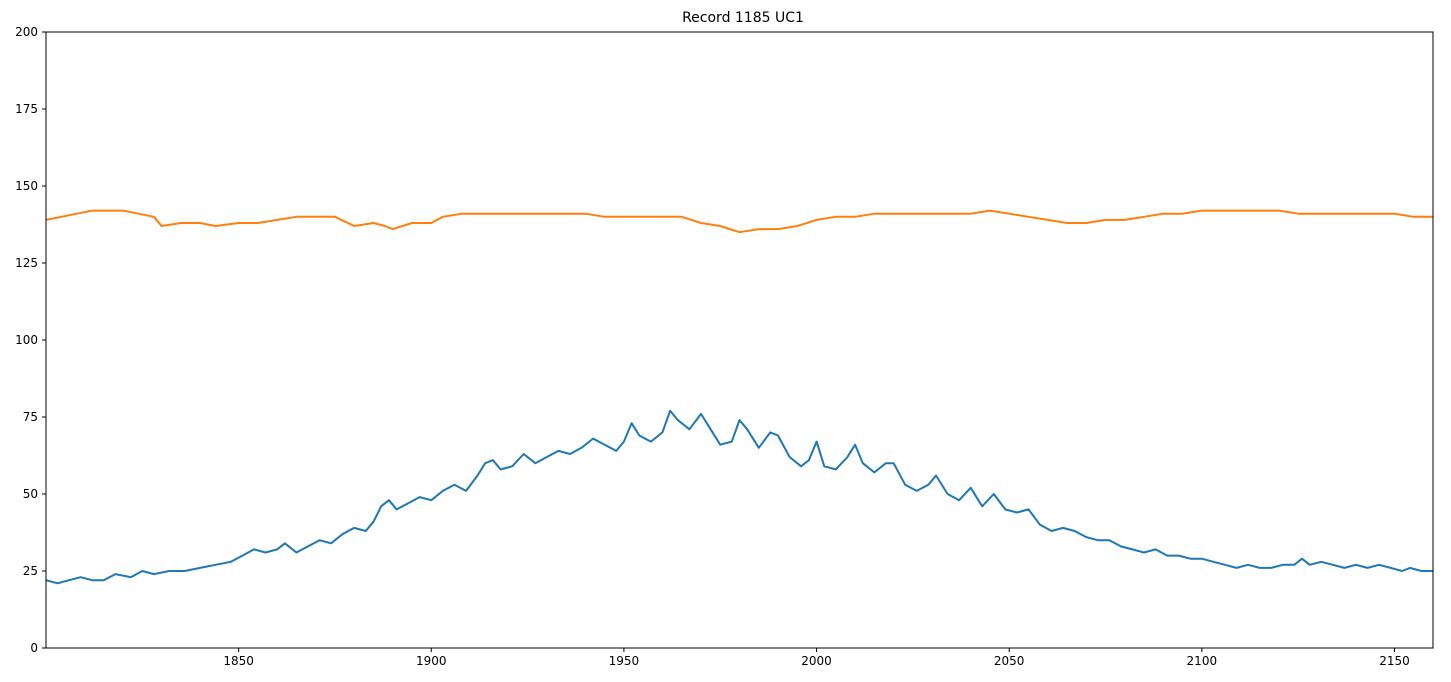 Image resolution: width=1451 pixels, height=682 pixels. Describe the element at coordinates (26, 32) in the screenshot. I see `y-tick-label: 200` at that location.